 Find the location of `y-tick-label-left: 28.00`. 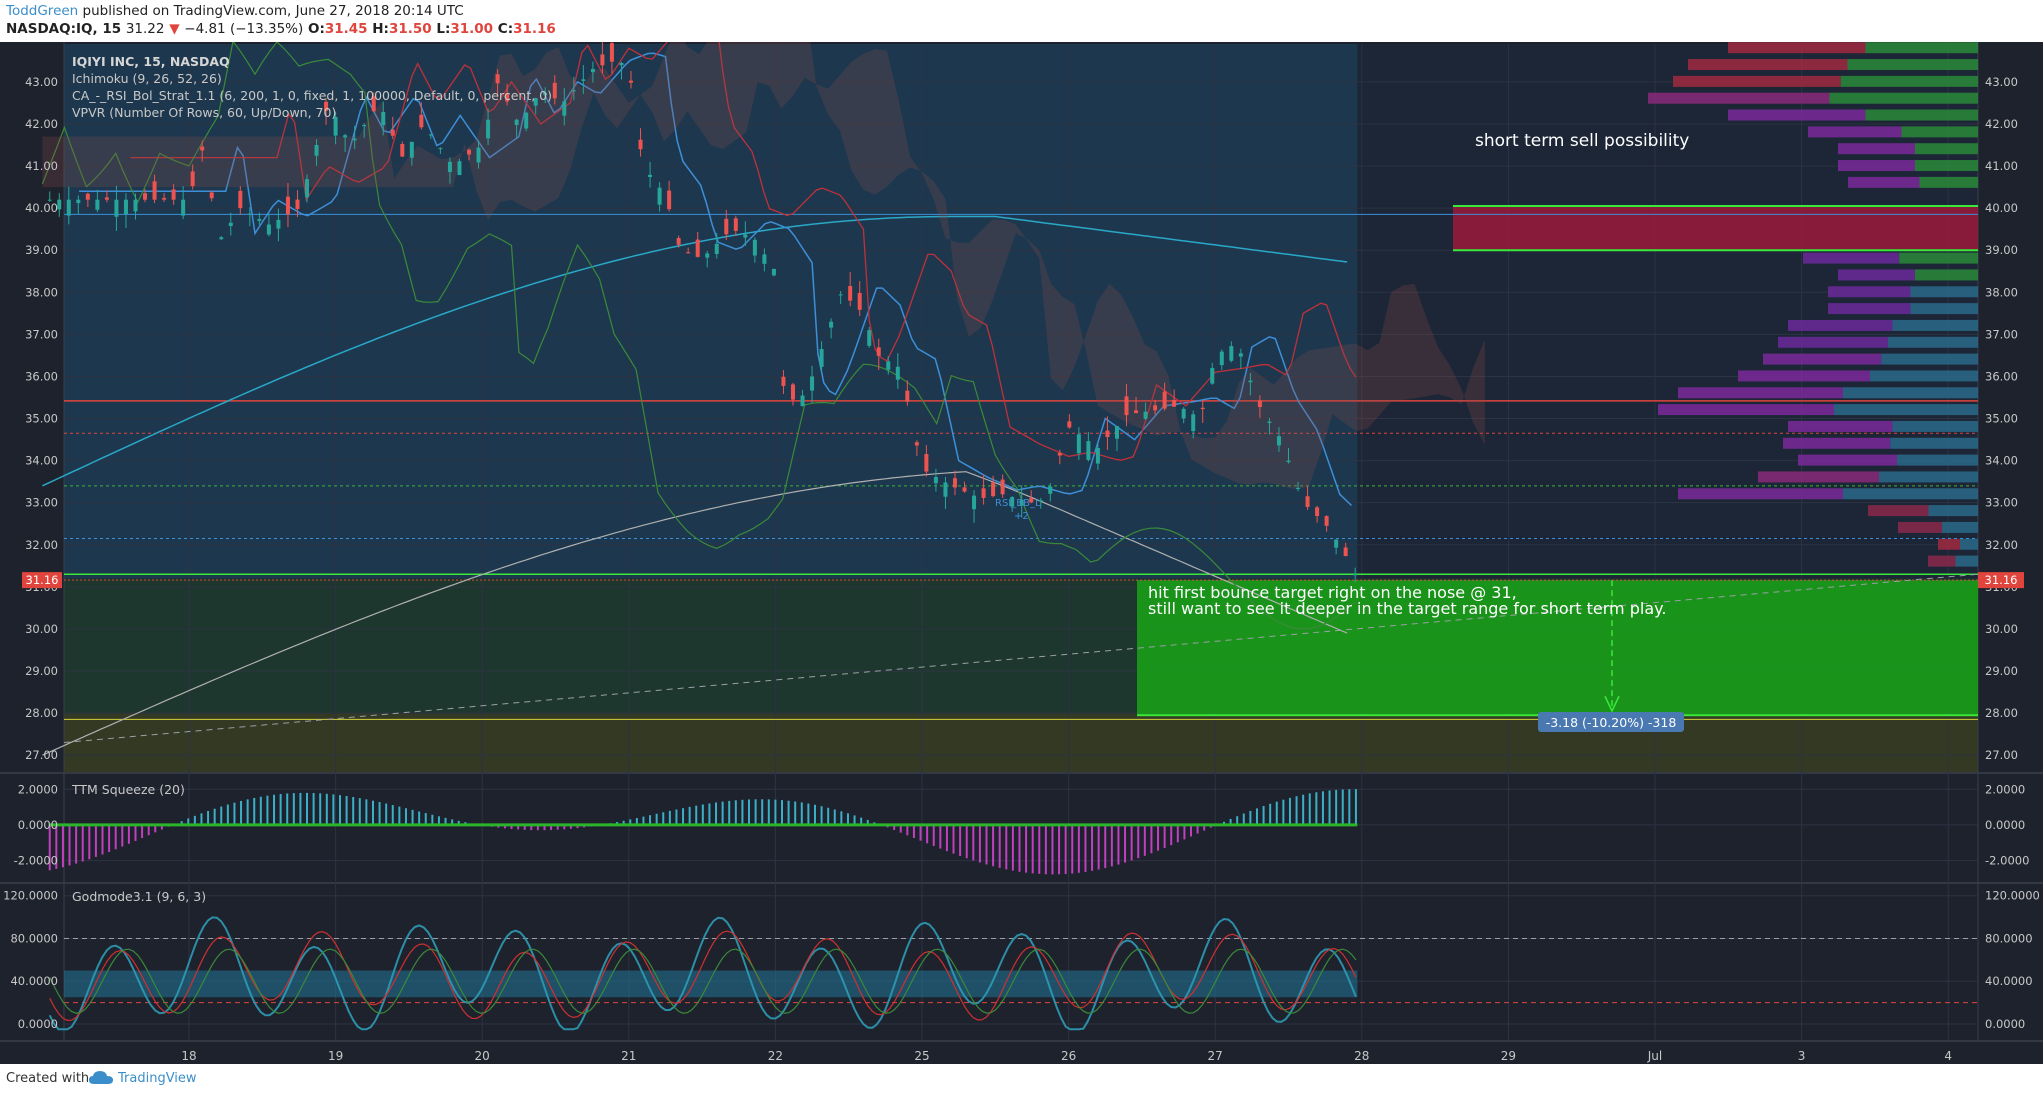

y-tick-label-left: 28.00 is located at coordinates (41, 713).